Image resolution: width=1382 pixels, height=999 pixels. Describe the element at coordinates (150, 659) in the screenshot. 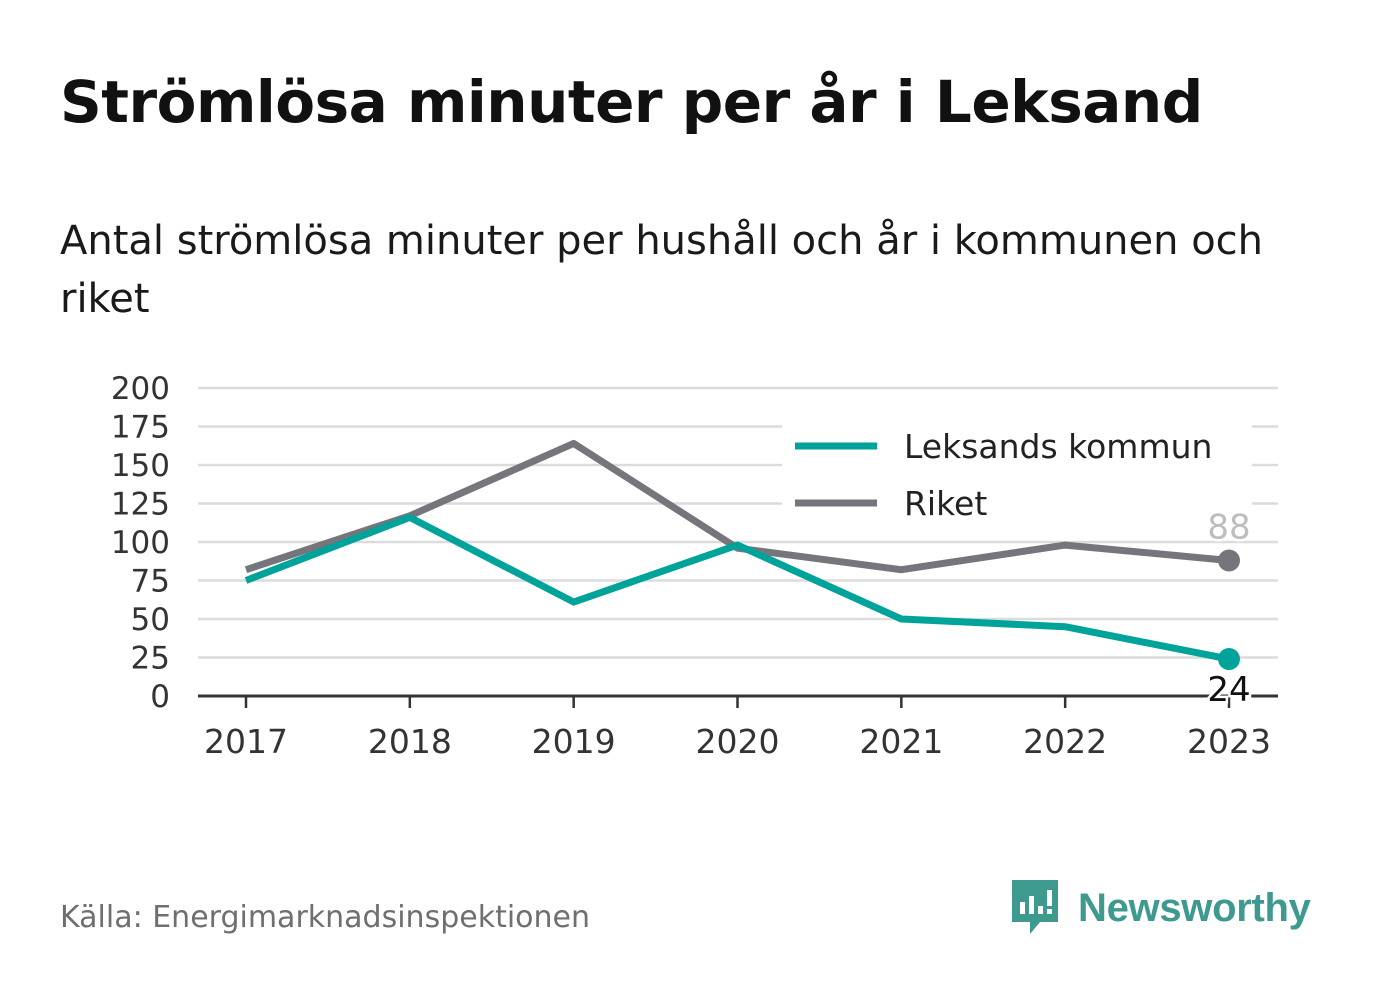

I see `y-tick-label: 25` at that location.